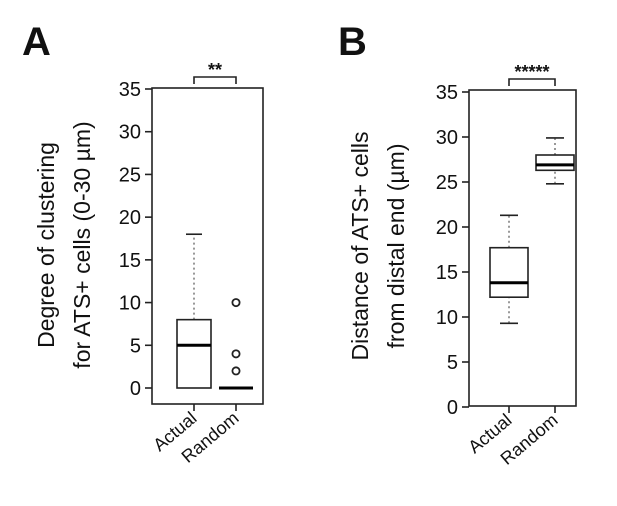 This screenshot has height=506, width=617. I want to click on panel-label: B, so click(352, 42).